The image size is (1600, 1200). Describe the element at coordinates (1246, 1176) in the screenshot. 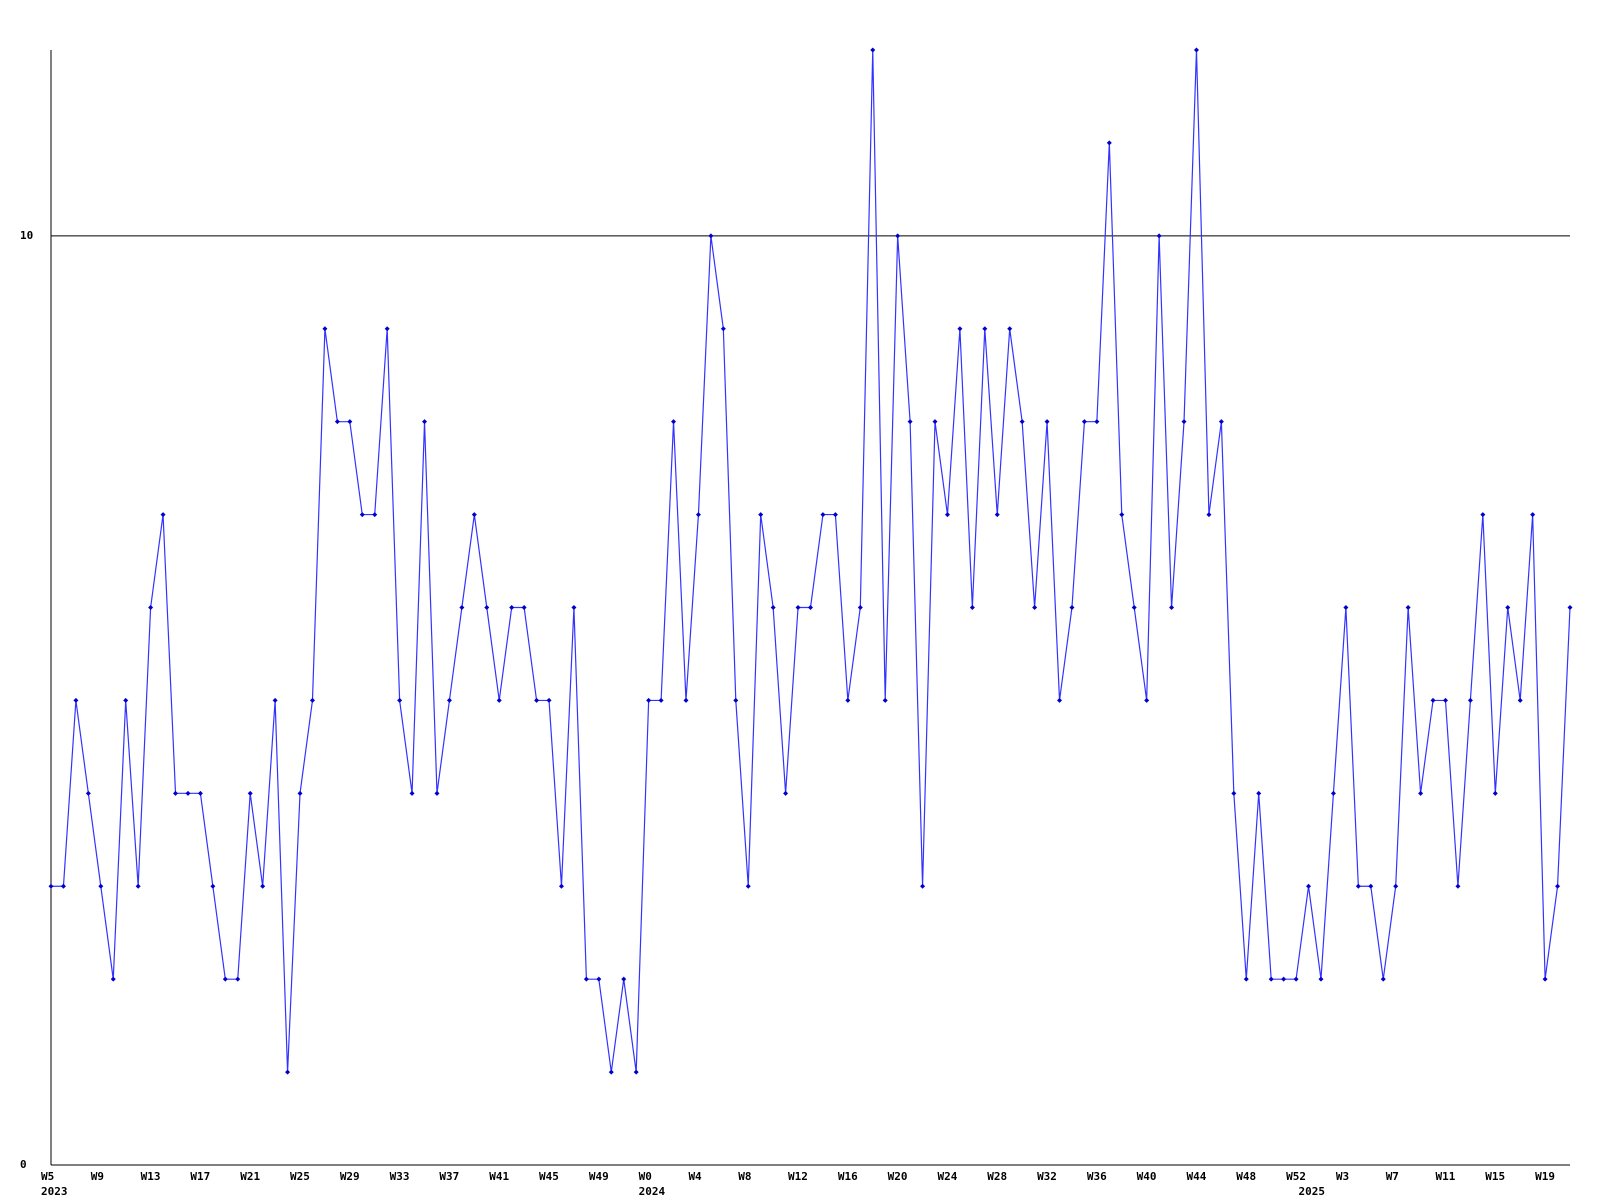

I see `x-tick-label: W48` at that location.